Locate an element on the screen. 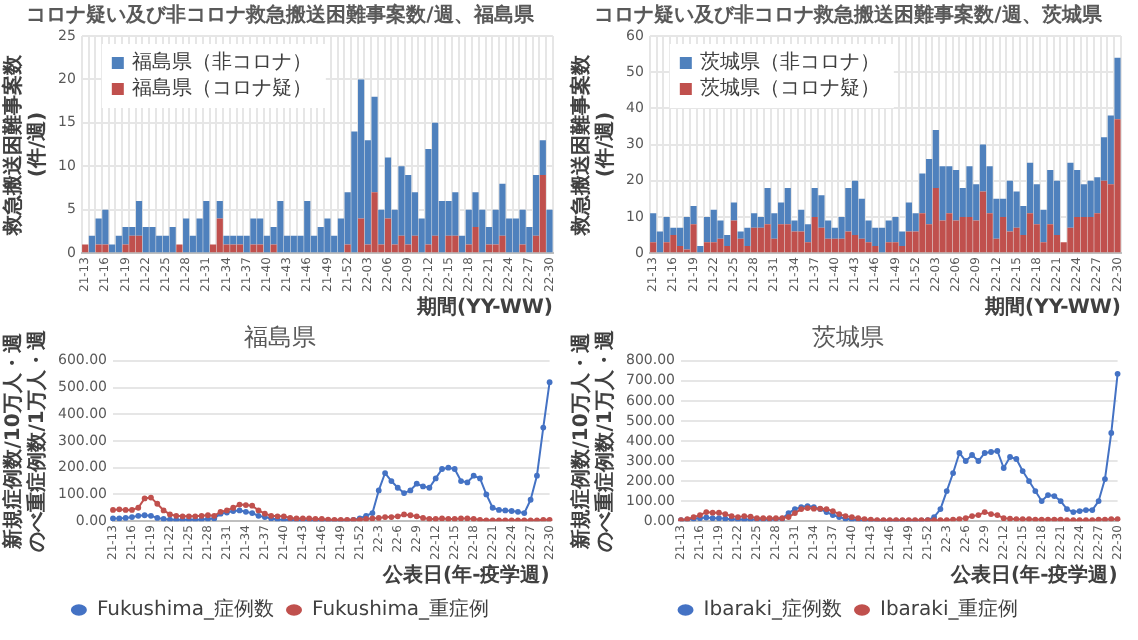 This screenshot has width=1138, height=640. chart-title: コロナ疑い及び非コロナ救急搬送困難事案数/週、福島県 is located at coordinates (281, 15).